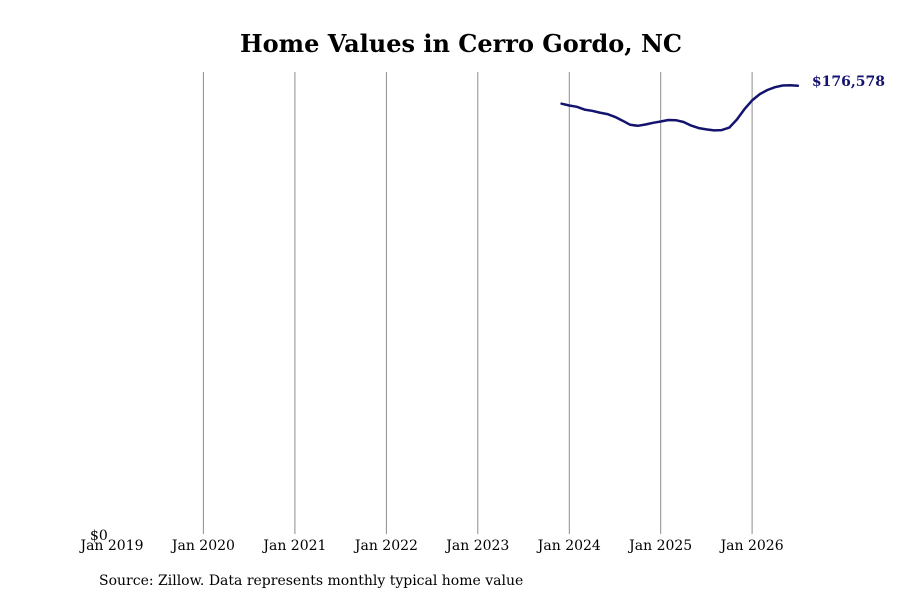  I want to click on y-tick-label: $0, so click(99, 536).